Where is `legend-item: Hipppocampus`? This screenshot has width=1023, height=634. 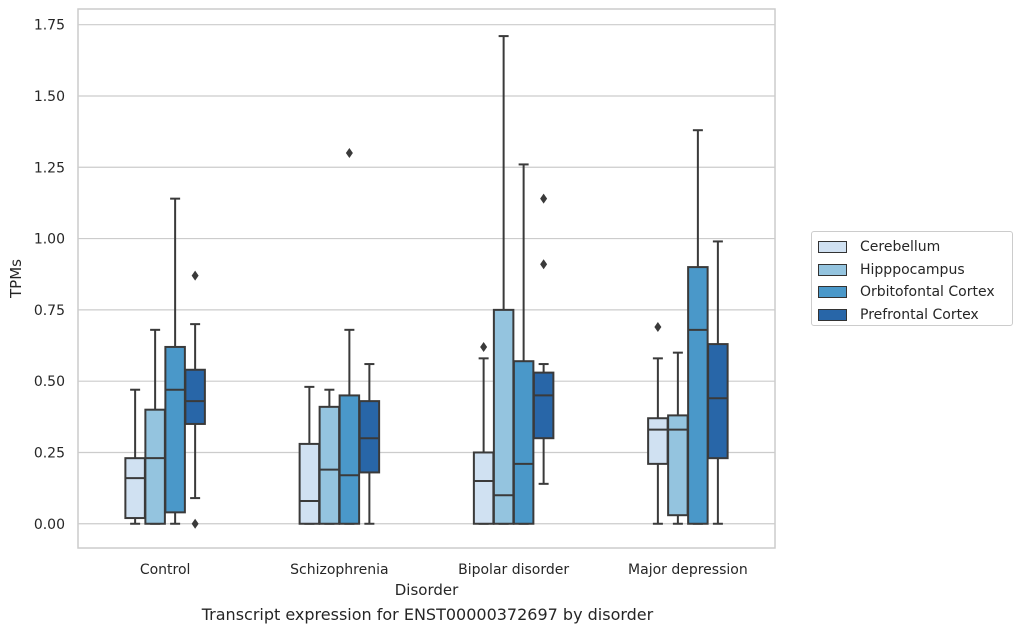 legend-item: Hipppocampus is located at coordinates (915, 270).